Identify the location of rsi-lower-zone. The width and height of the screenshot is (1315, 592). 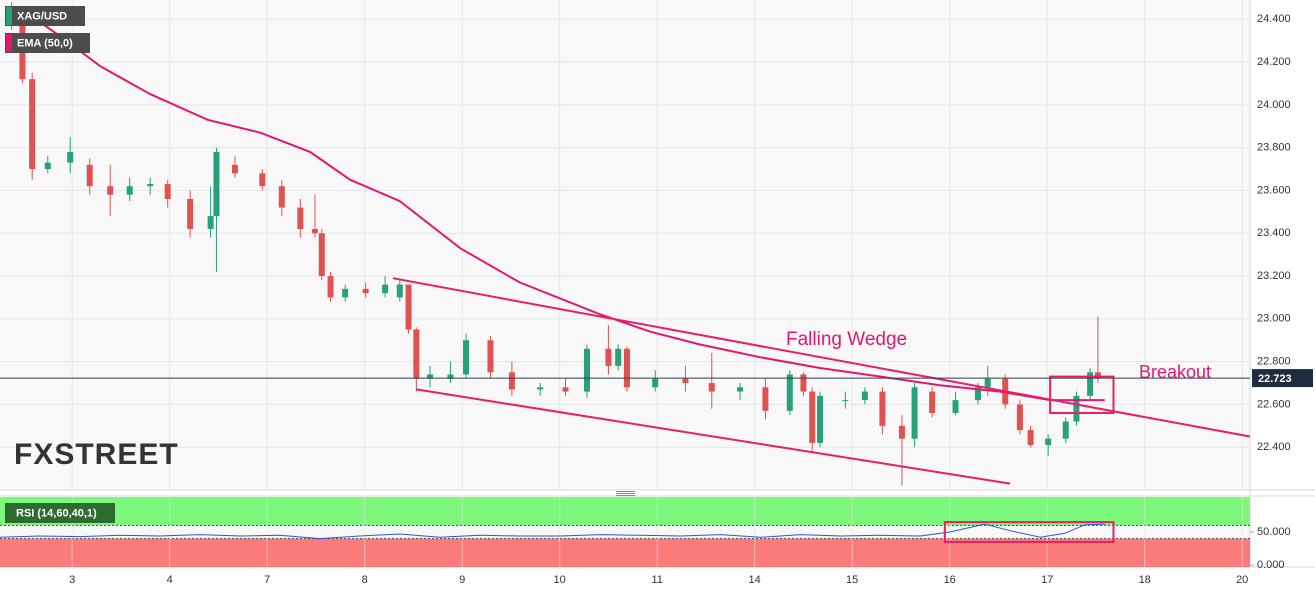
(625, 552).